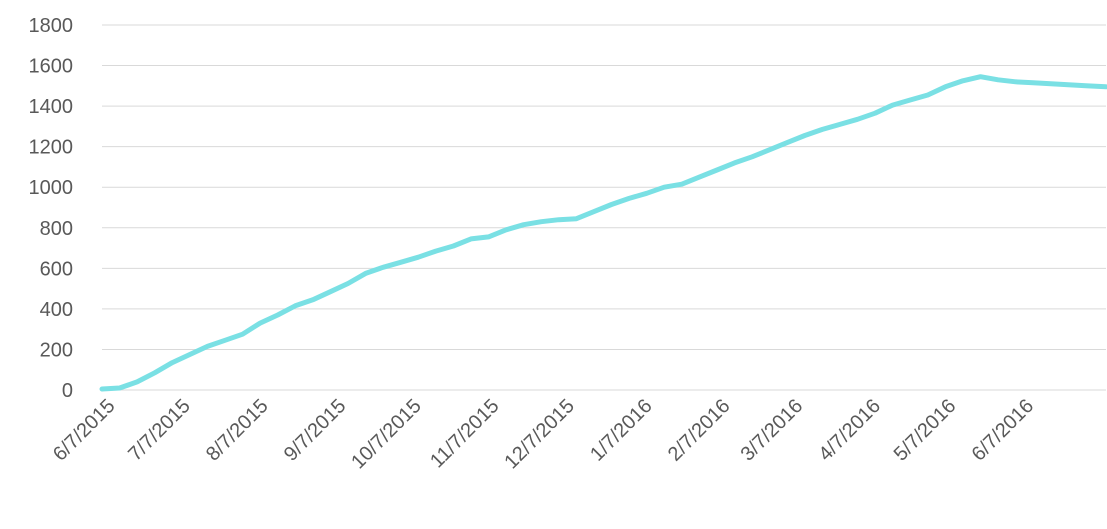 The width and height of the screenshot is (1107, 529). What do you see at coordinates (56, 350) in the screenshot?
I see `y-tick-label: 200` at bounding box center [56, 350].